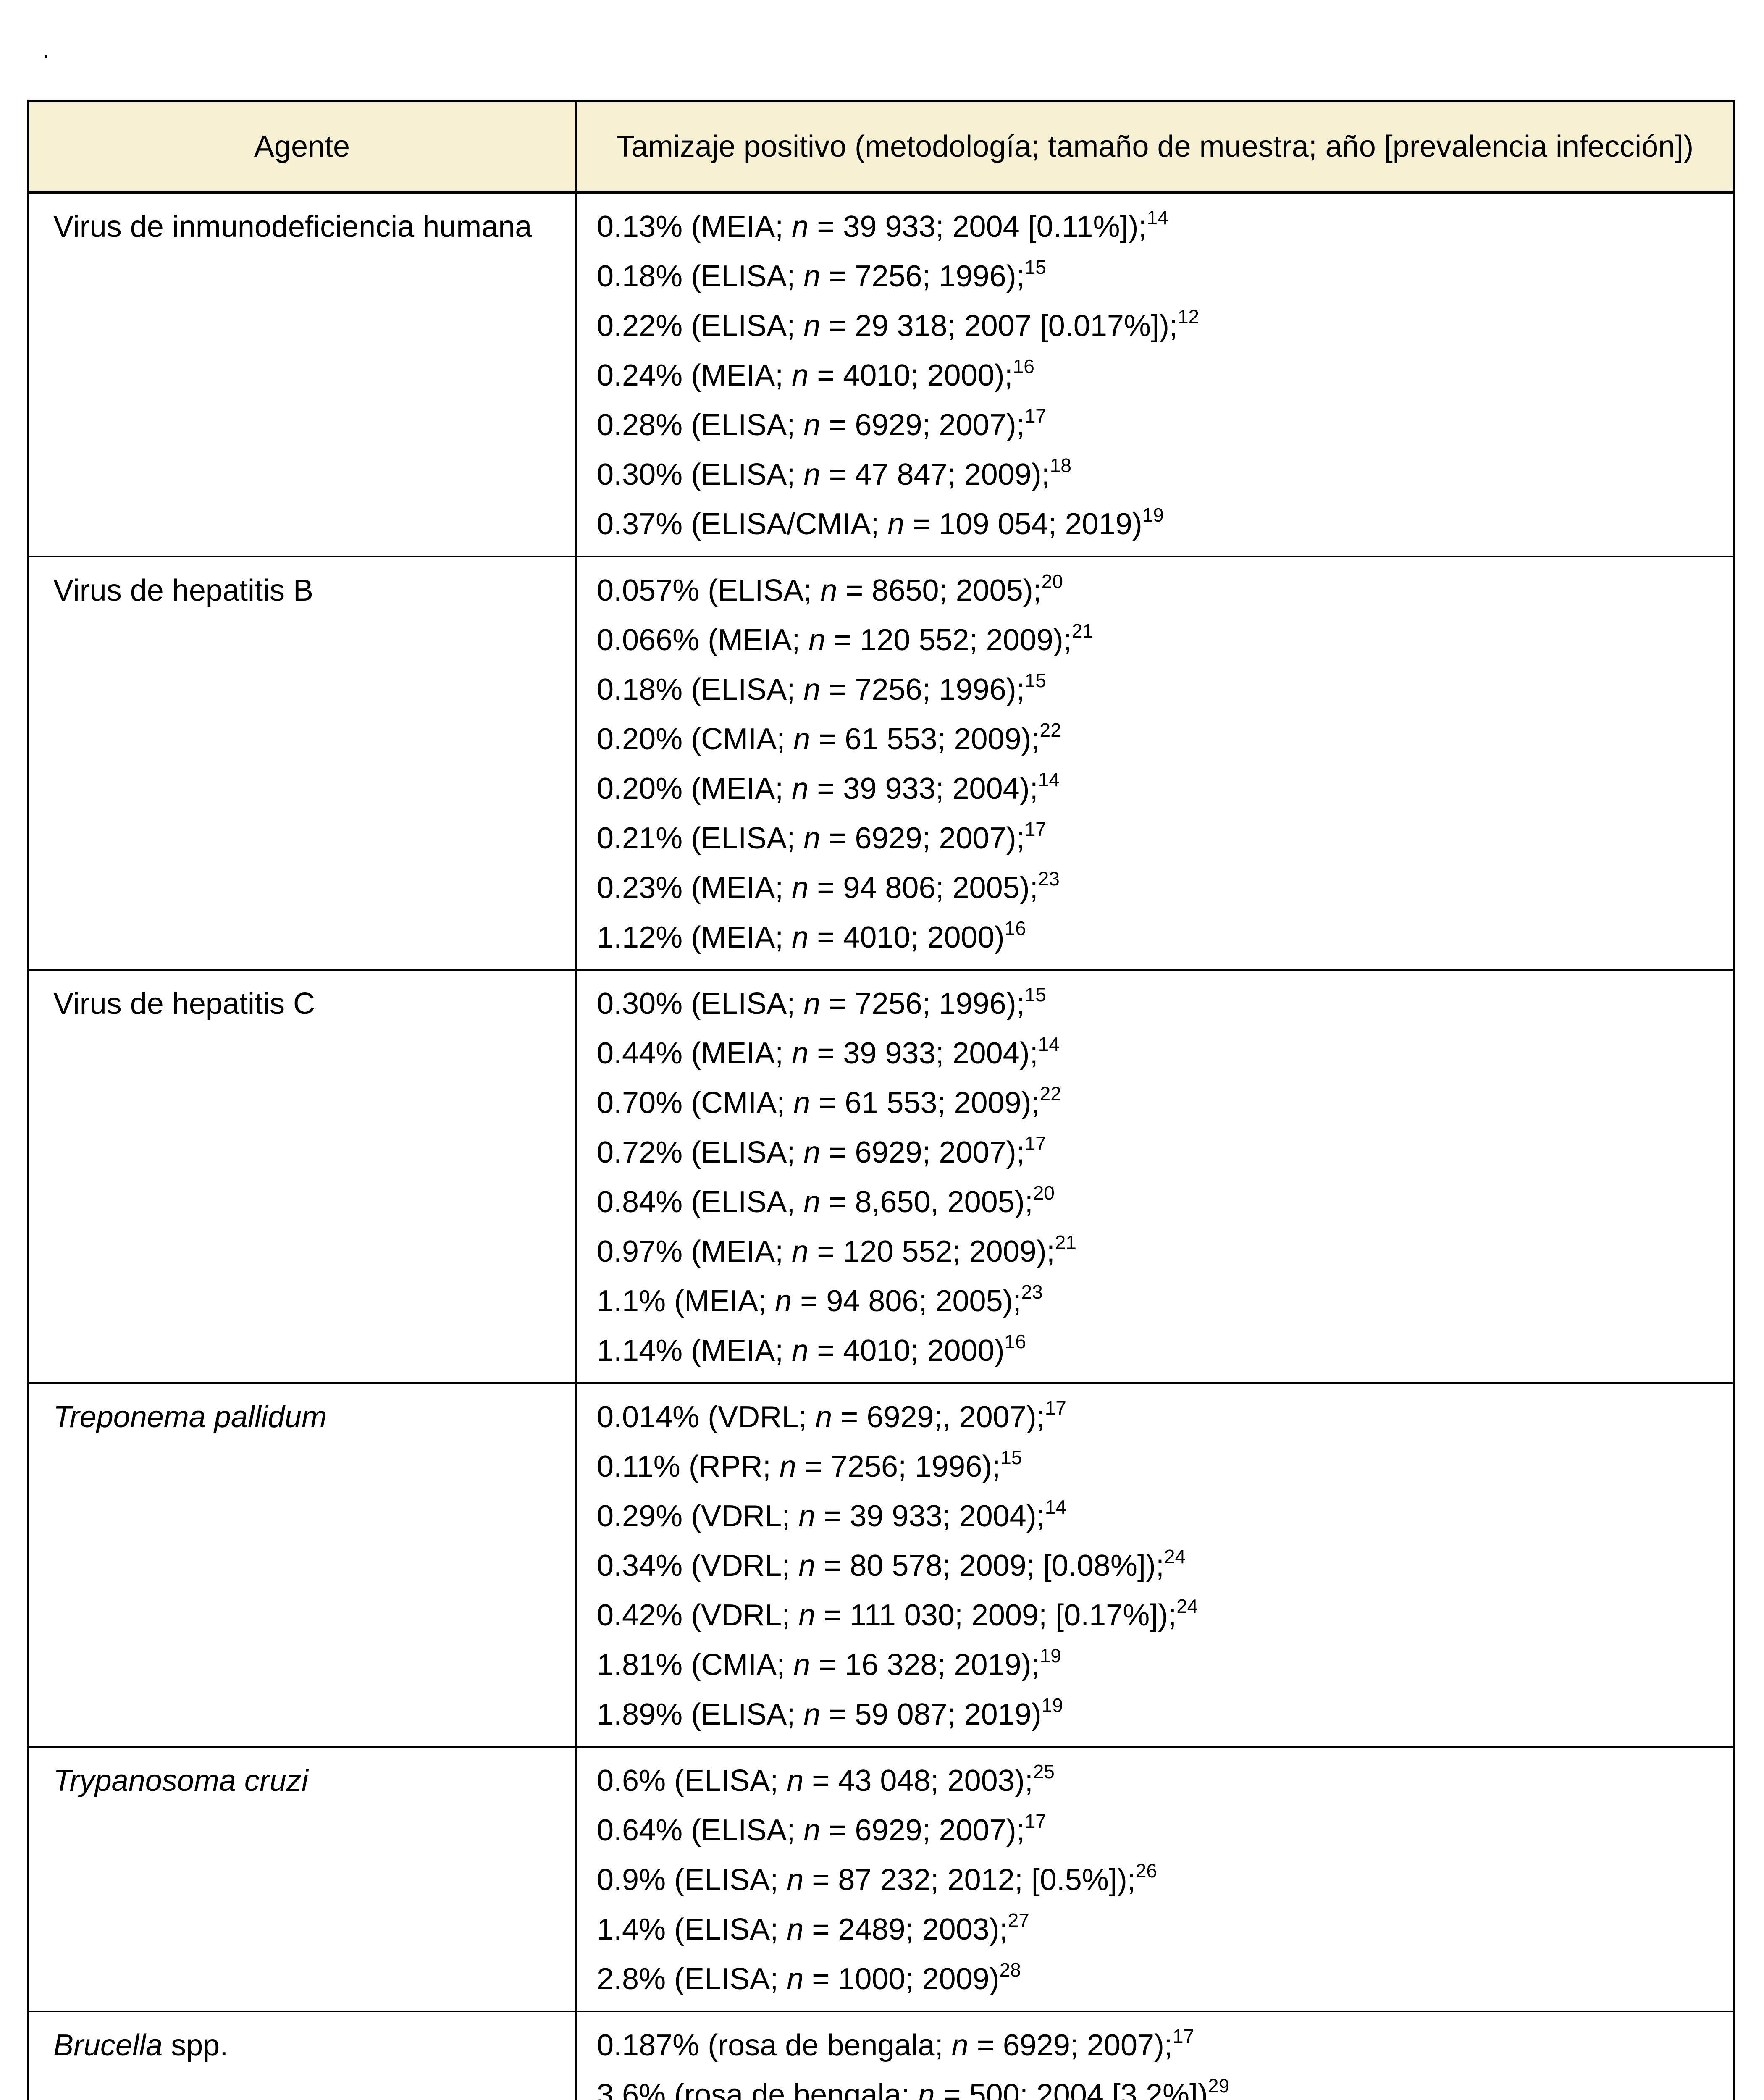  Describe the element at coordinates (1060, 465) in the screenshot. I see `reference-superscript: 18` at that location.